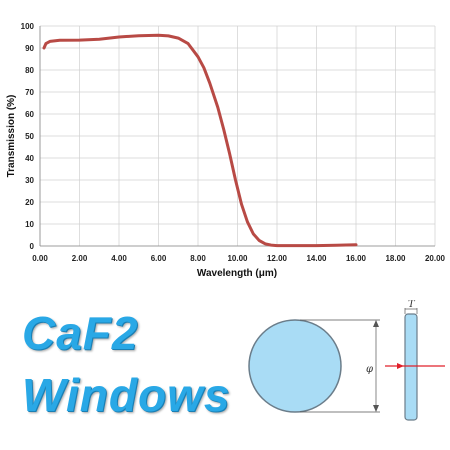 This screenshot has width=450, height=450. I want to click on x-tick-label: 10.00, so click(237, 258).